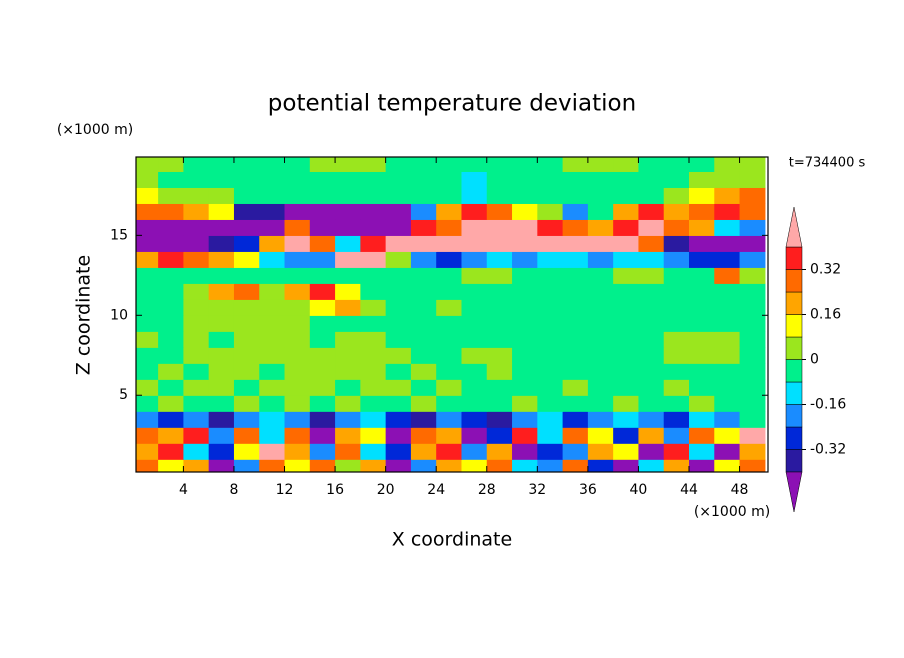 This screenshot has height=658, width=904. I want to click on colorbar-tick-label: 0.16, so click(825, 315).